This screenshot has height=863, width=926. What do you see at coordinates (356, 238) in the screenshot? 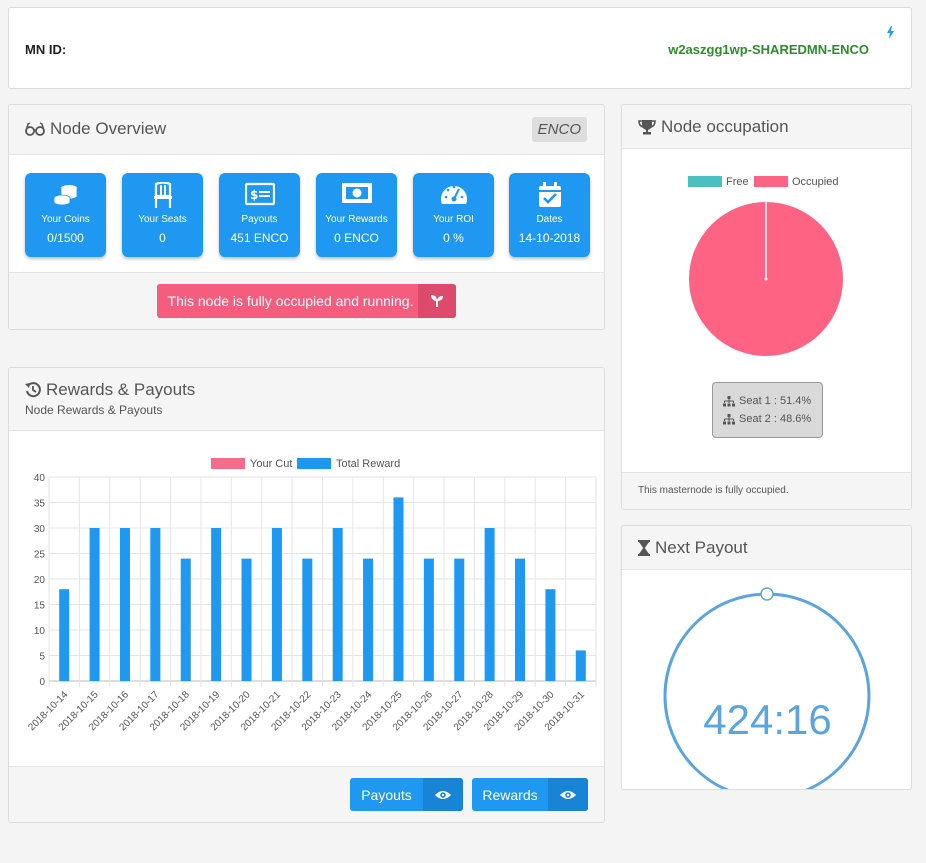
I see `tile-value: 0 ENCO` at bounding box center [356, 238].